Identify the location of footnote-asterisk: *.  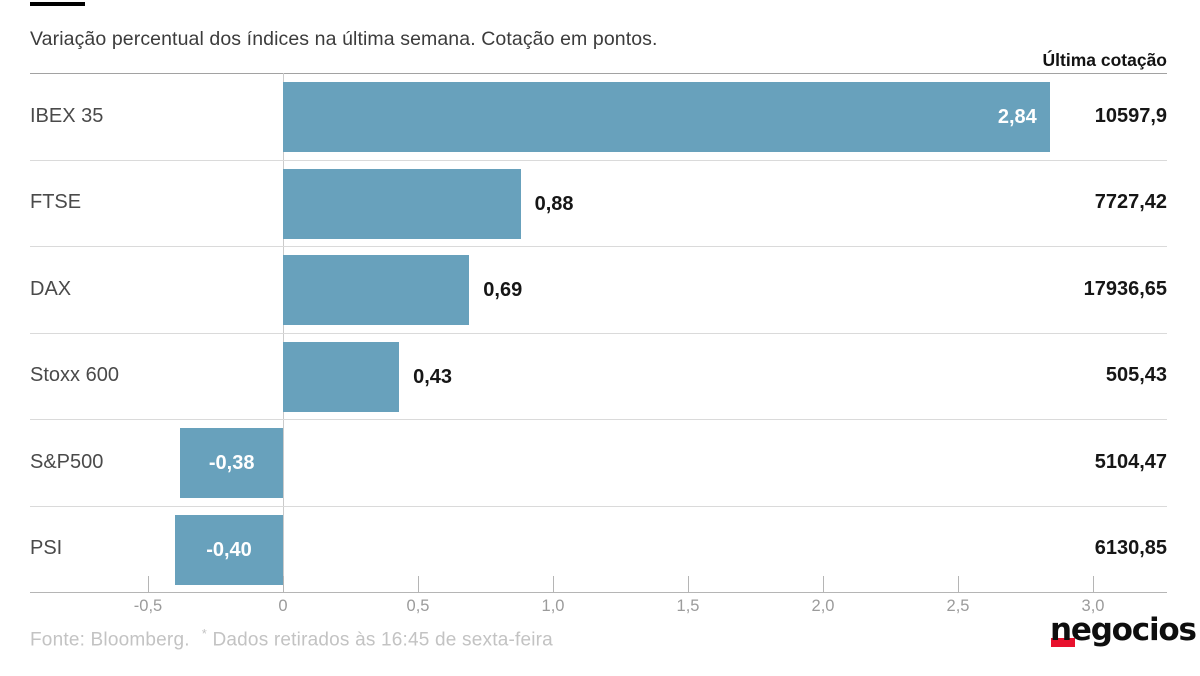
(204, 633).